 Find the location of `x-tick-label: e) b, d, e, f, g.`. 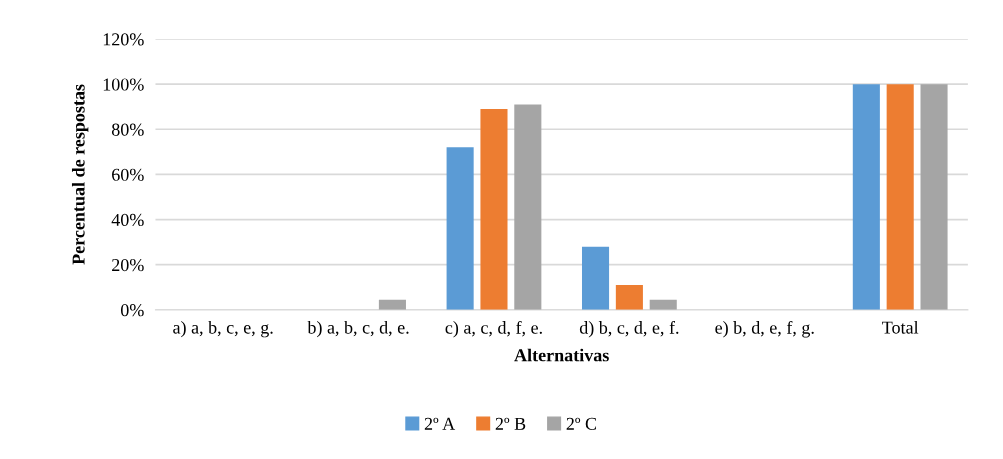

x-tick-label: e) b, d, e, f, g. is located at coordinates (764, 329).